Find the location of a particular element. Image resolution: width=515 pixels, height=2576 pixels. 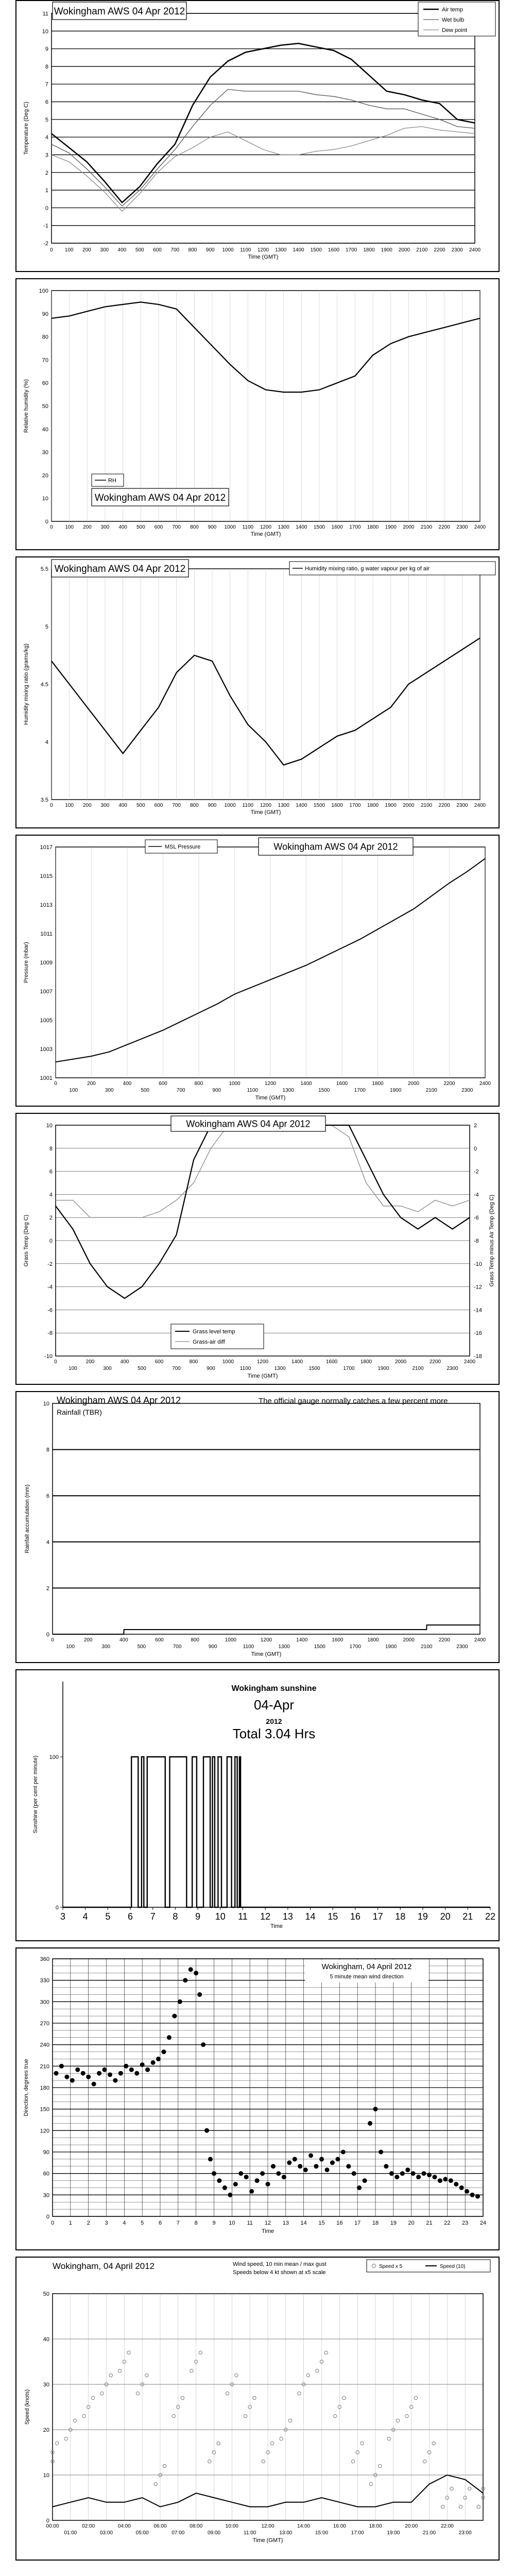

x-tick-label: 17 is located at coordinates (378, 1916).